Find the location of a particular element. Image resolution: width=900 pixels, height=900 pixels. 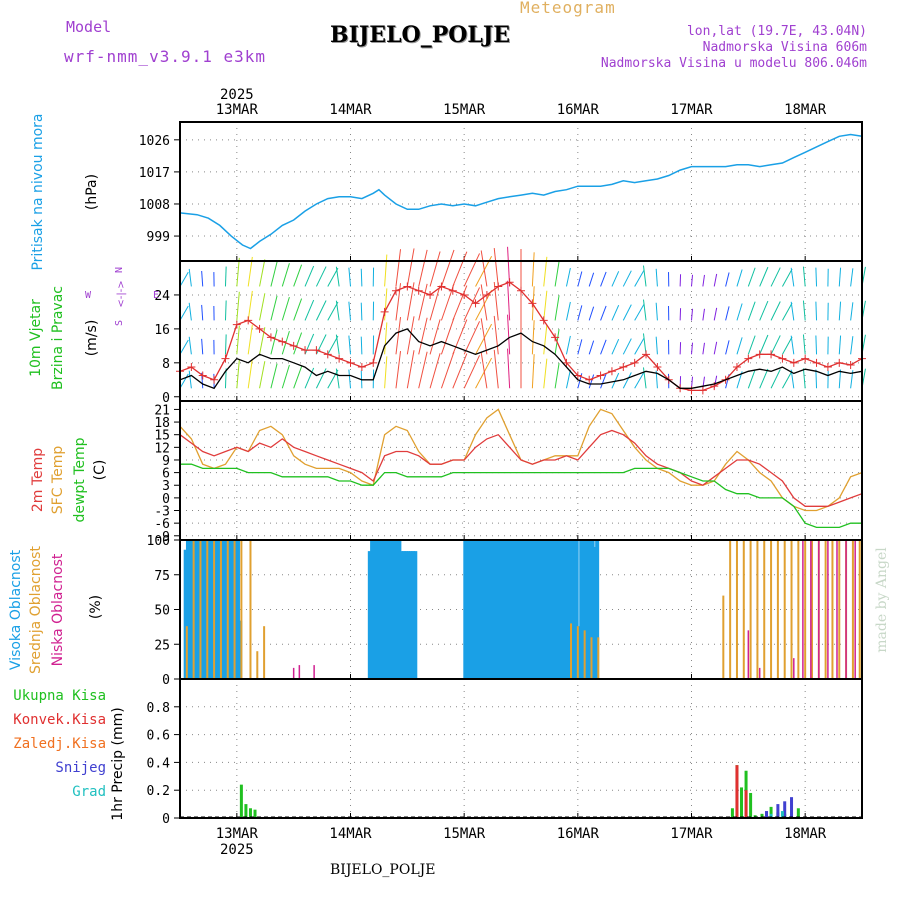

y-tick-label: 3 is located at coordinates (166, 486).